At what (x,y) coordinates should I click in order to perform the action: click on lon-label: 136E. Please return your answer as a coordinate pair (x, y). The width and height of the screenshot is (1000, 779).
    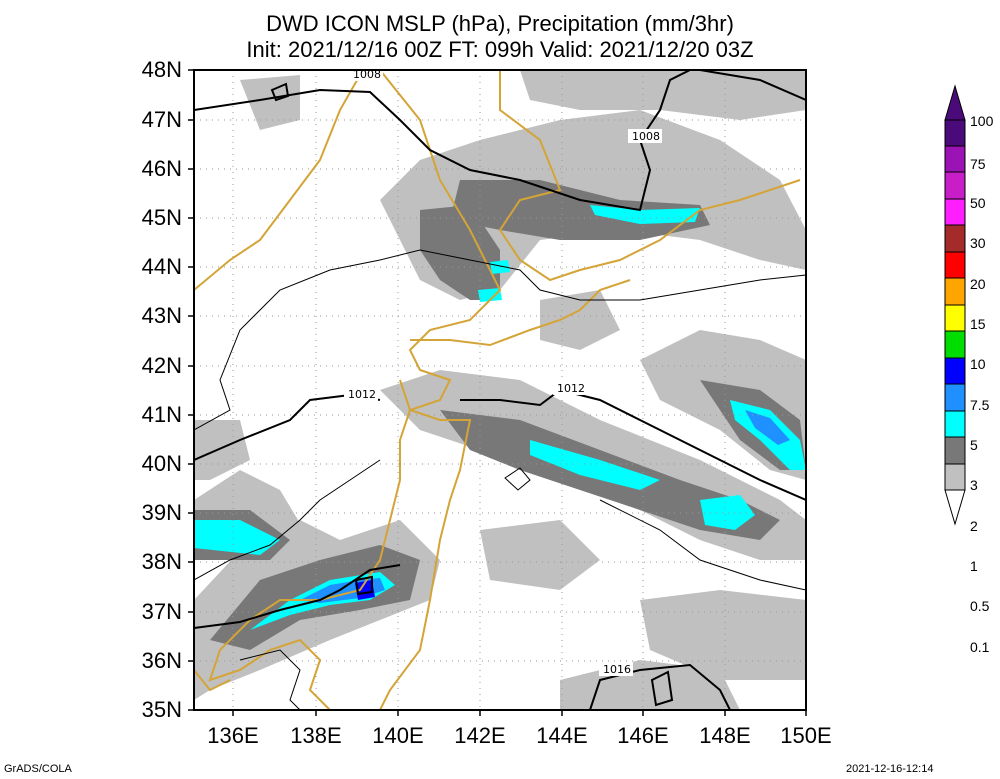
    Looking at the image, I should click on (233, 735).